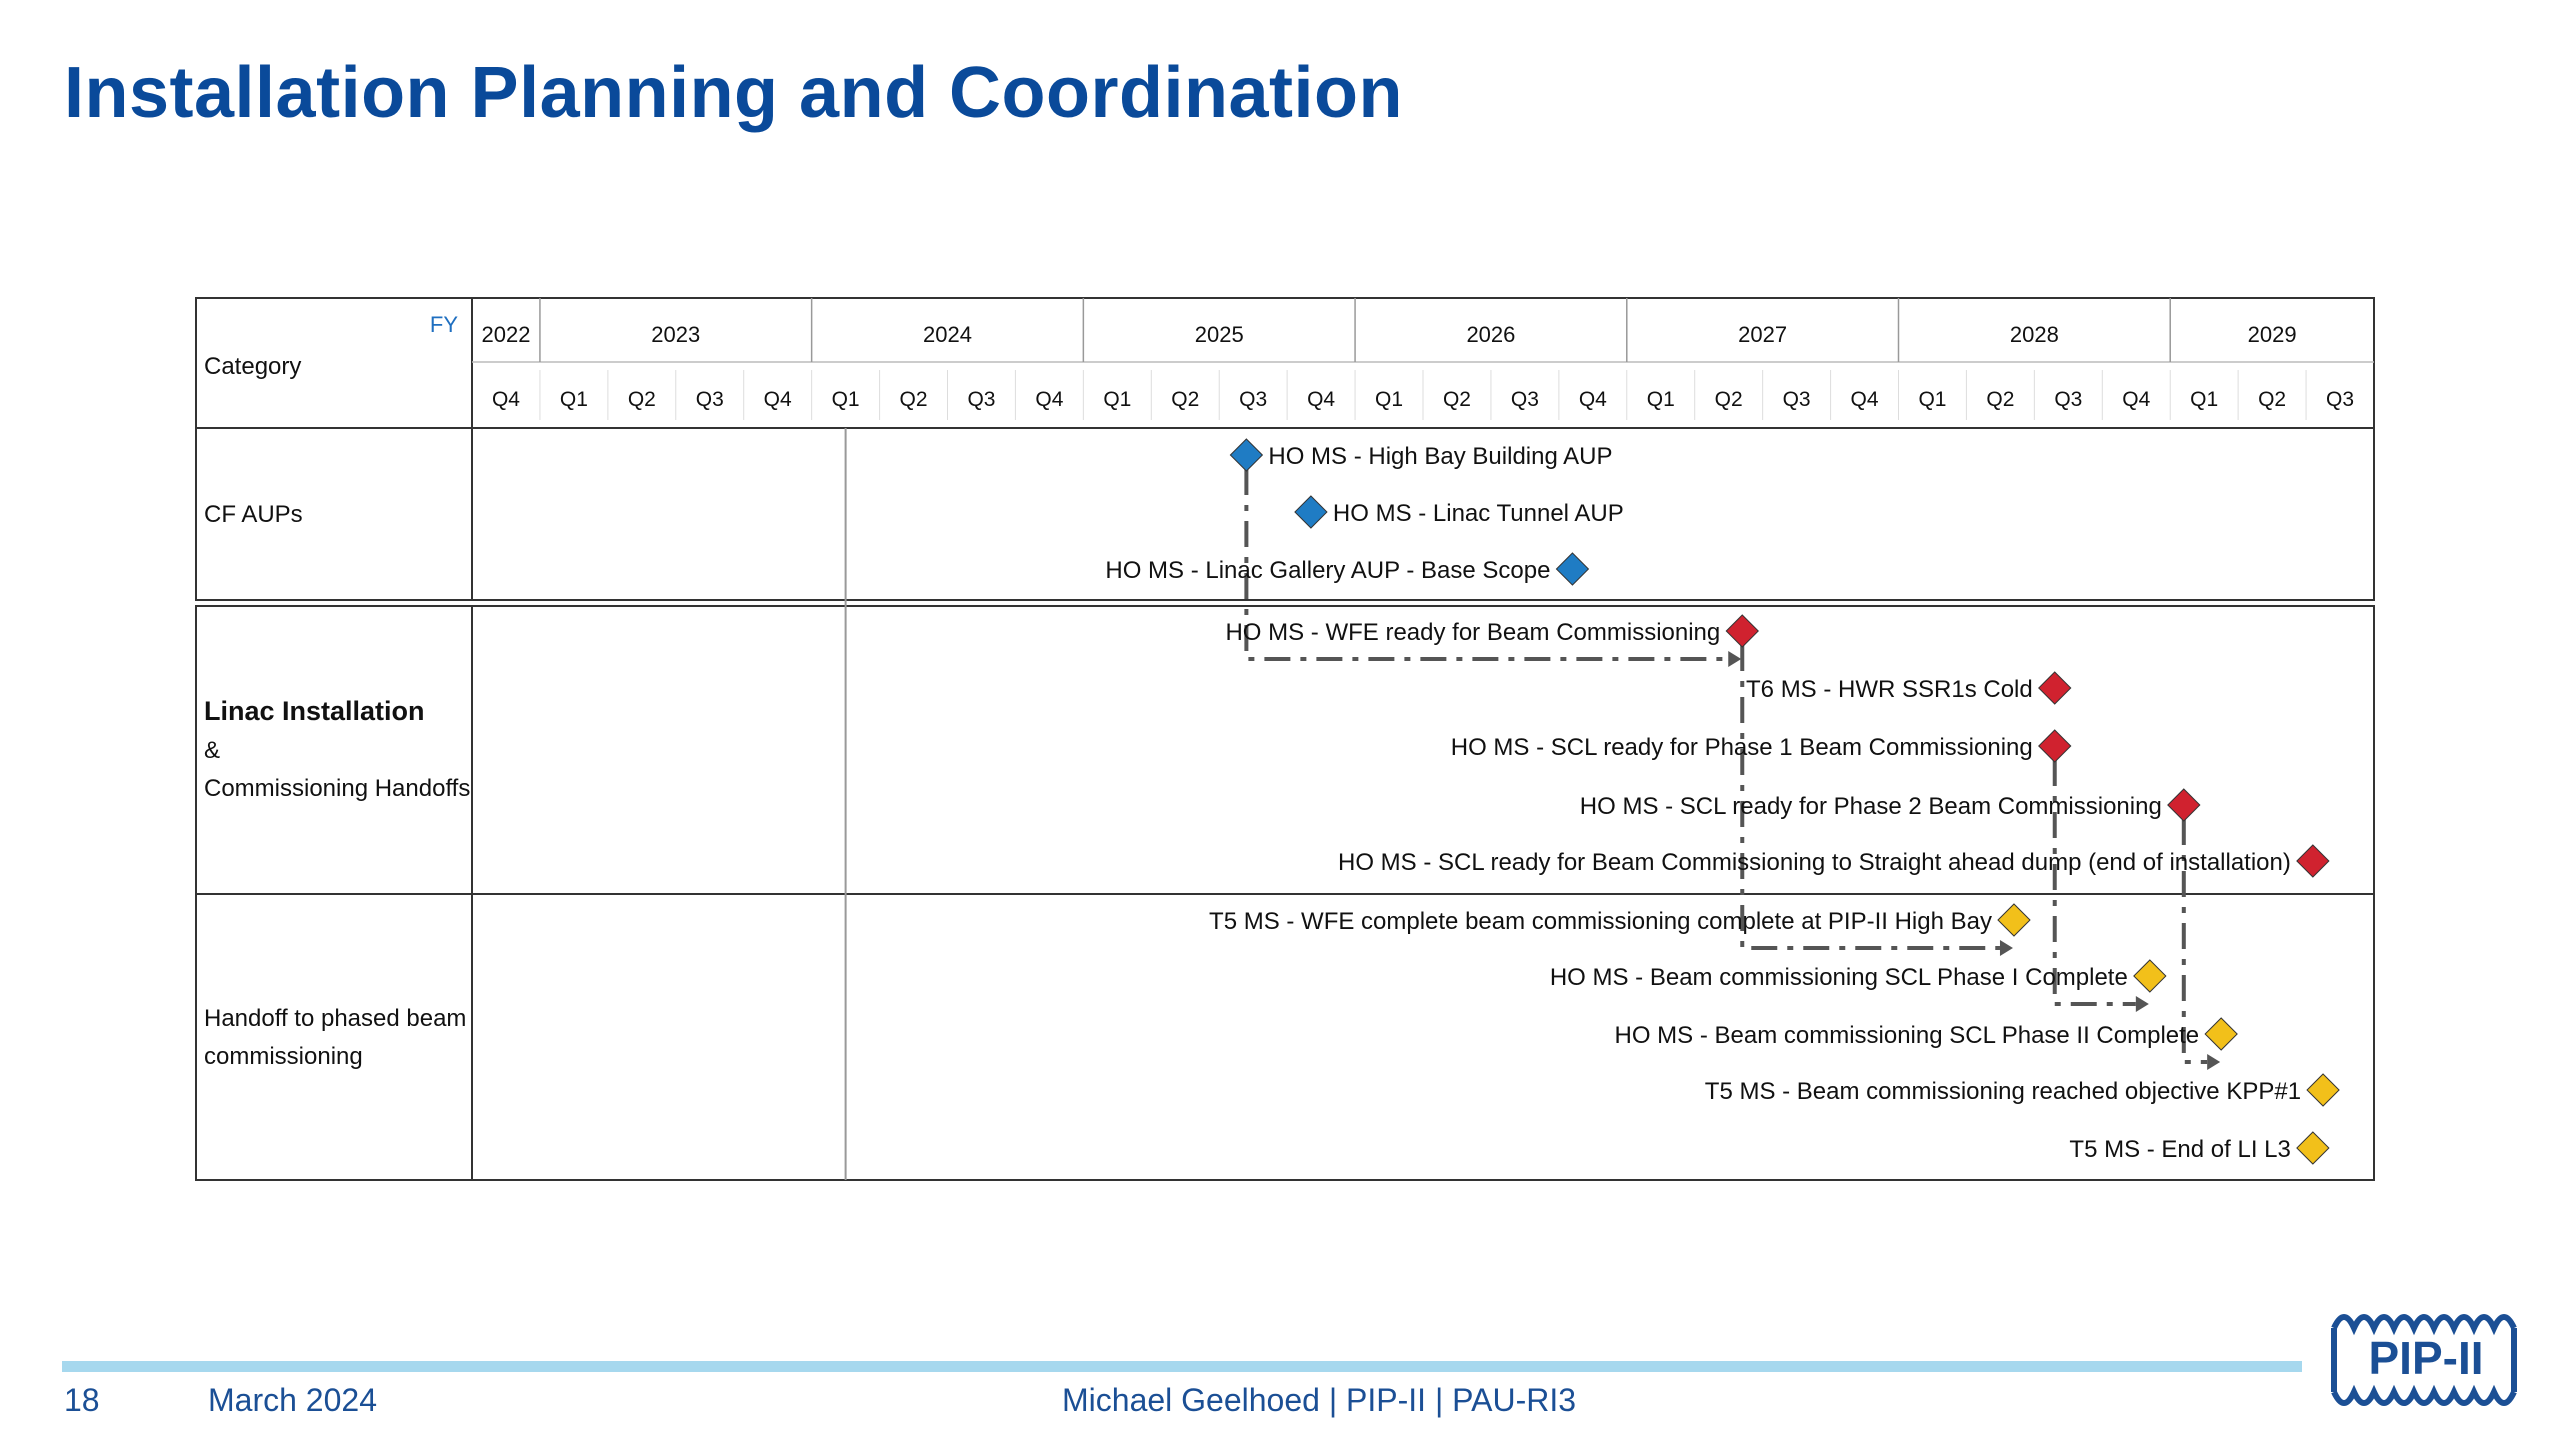  Describe the element at coordinates (1865, 399) in the screenshot. I see `quarter-label-2027-Q4: Q4` at that location.